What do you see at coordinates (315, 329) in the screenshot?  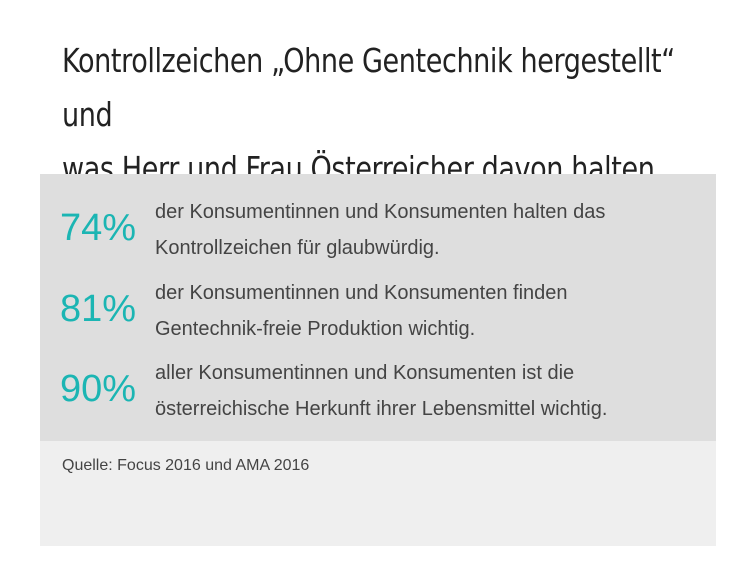 I see `stat-description-line-2: Gentechnik-freie Produktion wichtig.` at bounding box center [315, 329].